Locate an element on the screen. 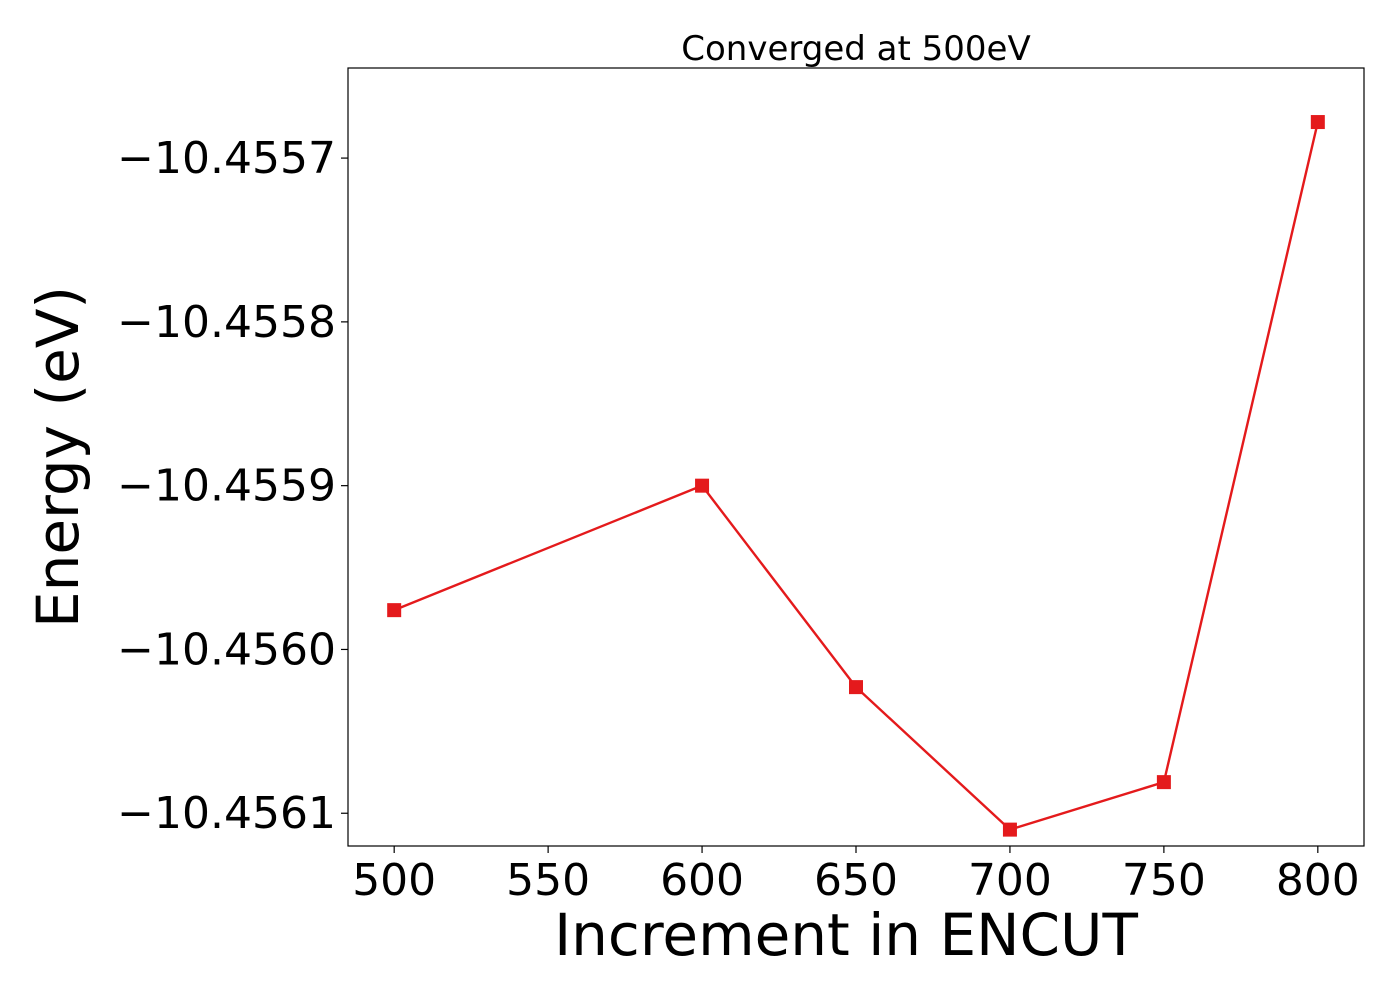  x-axis-label: Increment in ENCUT is located at coordinates (846, 935).